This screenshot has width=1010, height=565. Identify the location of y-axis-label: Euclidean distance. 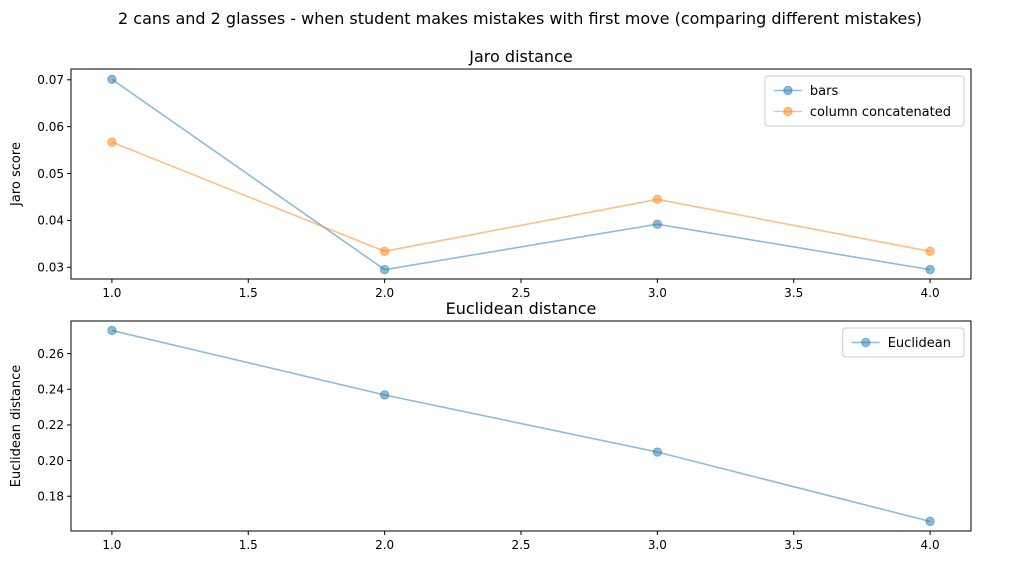
(16, 426).